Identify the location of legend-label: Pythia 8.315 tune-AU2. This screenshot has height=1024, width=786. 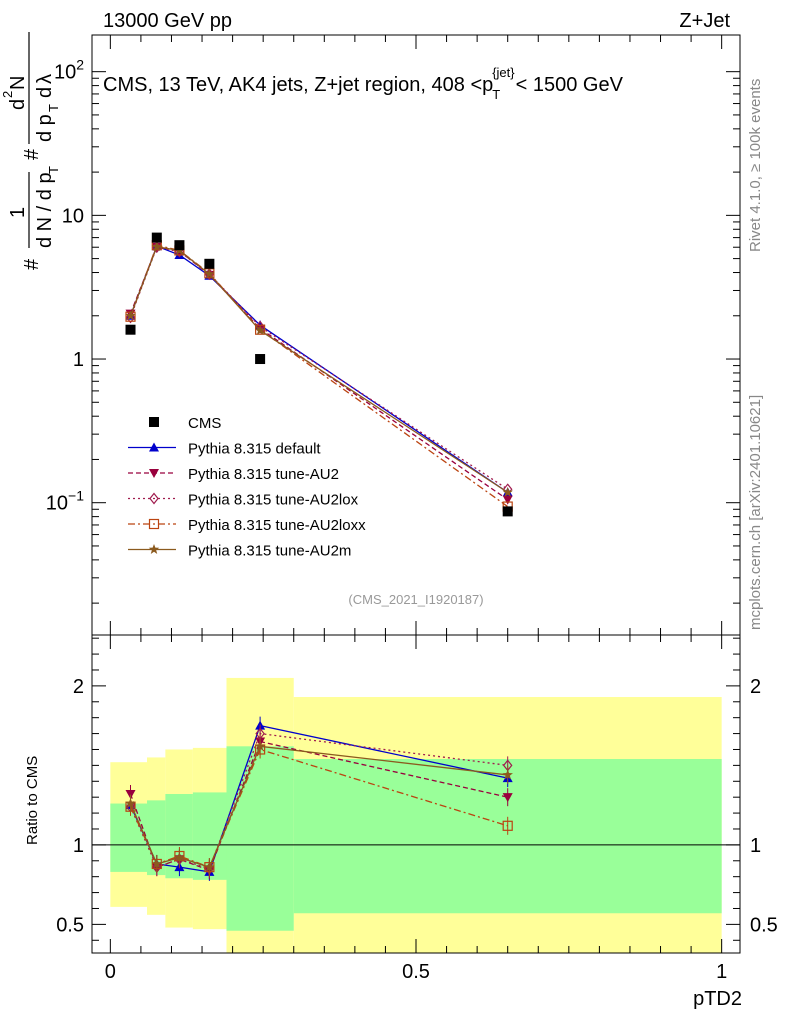
(263, 474).